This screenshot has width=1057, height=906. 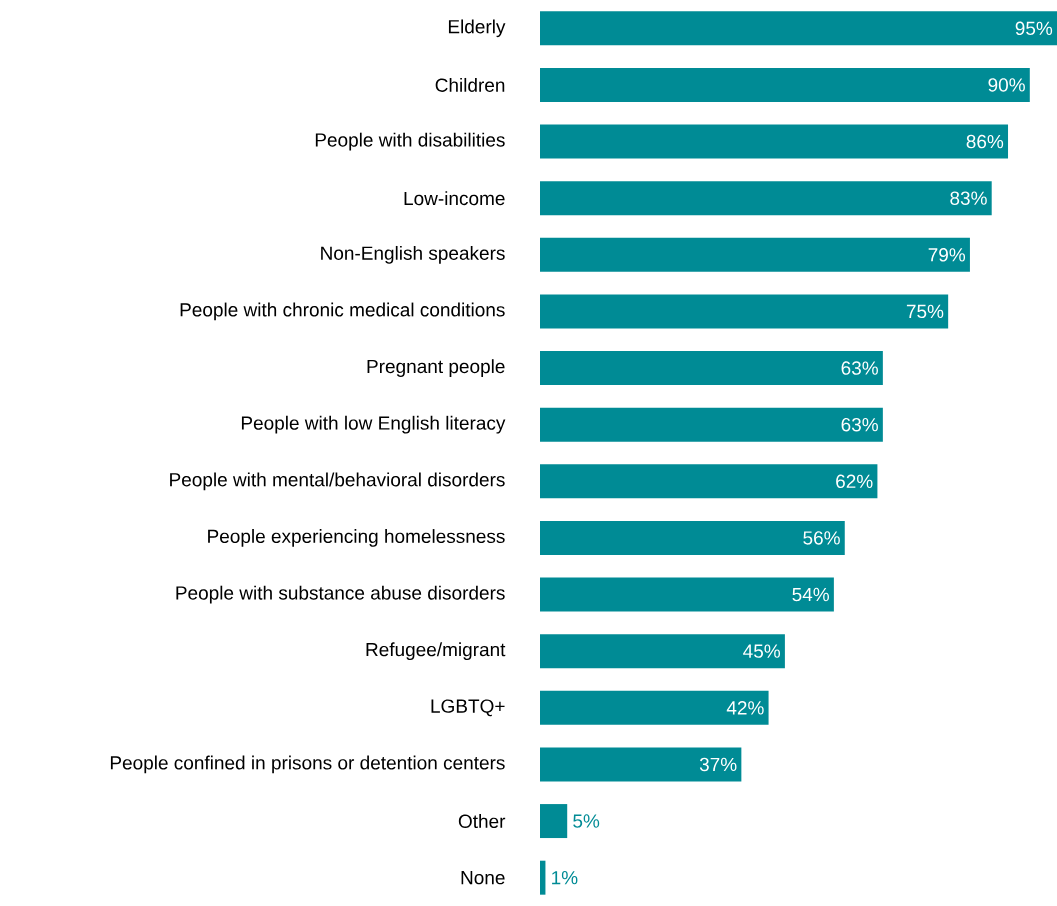 What do you see at coordinates (477, 28) in the screenshot?
I see `y-tick-label: Elderly` at bounding box center [477, 28].